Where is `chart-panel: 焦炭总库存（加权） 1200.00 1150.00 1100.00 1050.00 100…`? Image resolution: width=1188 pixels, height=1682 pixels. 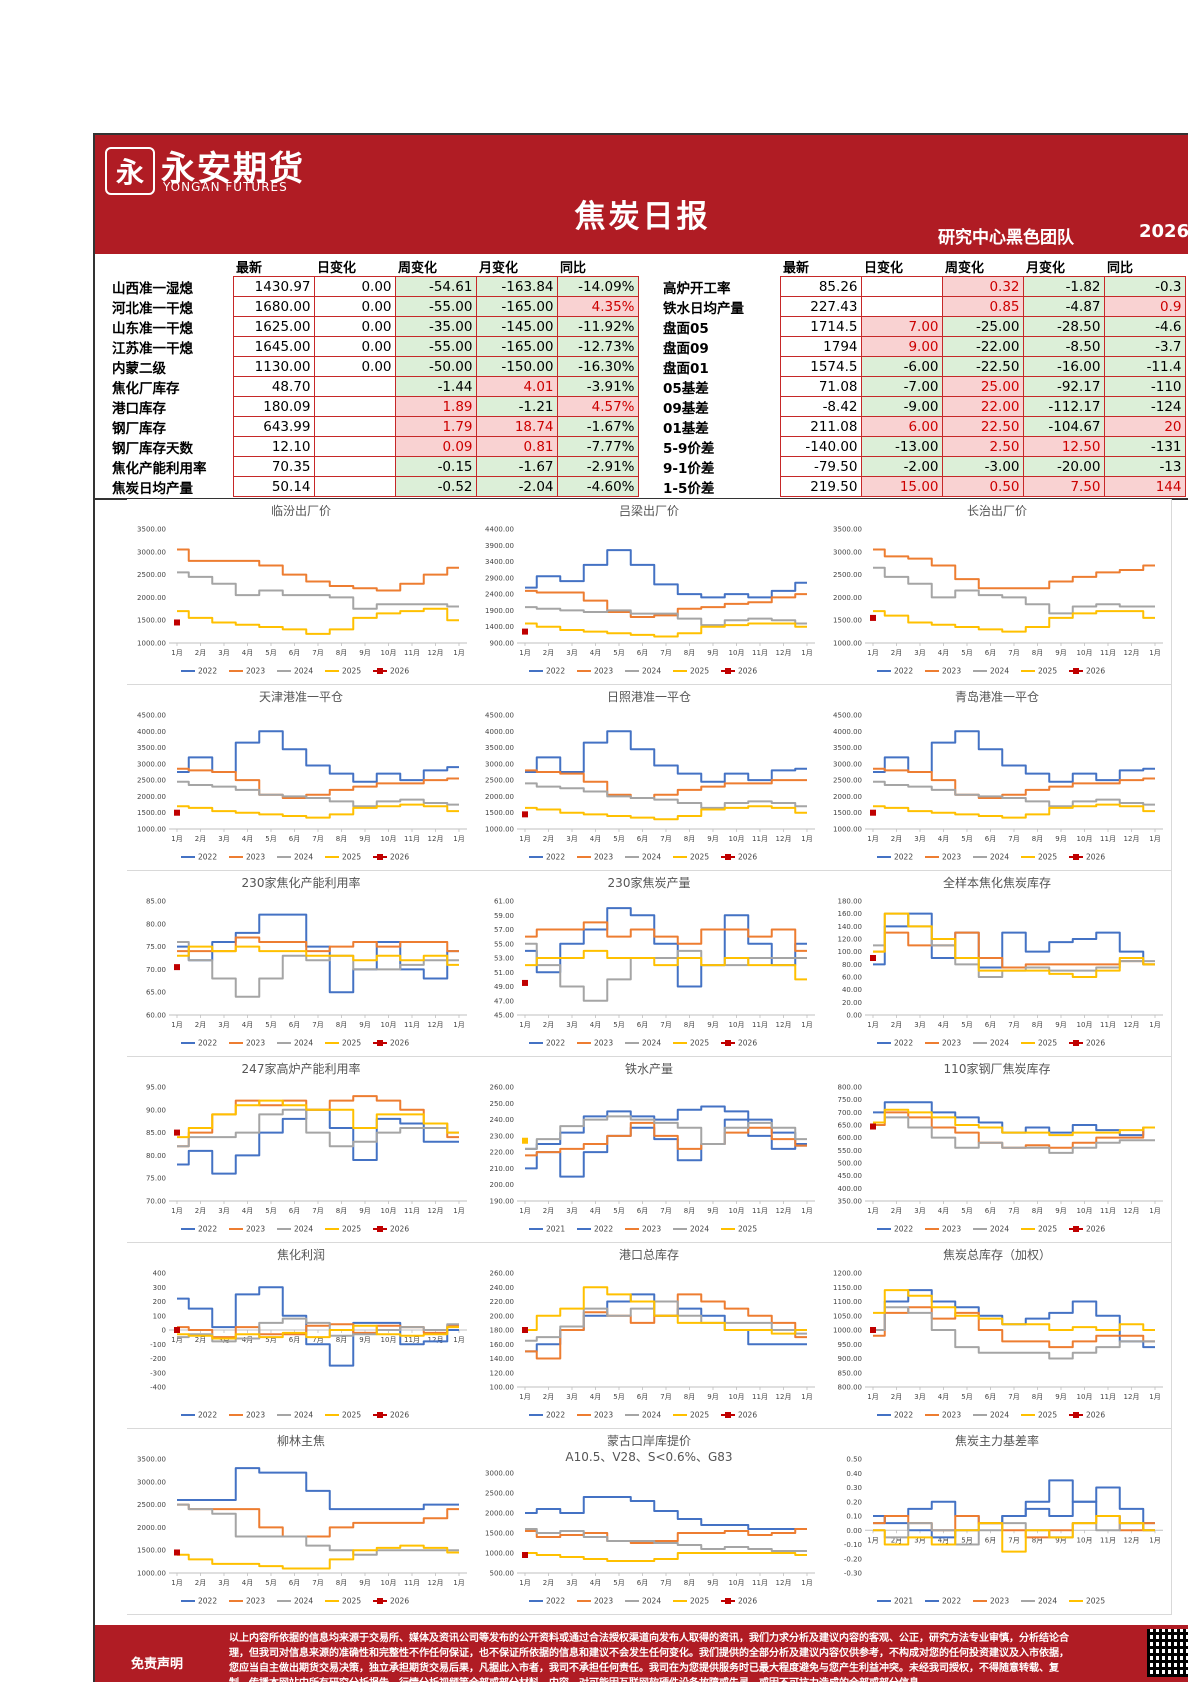
chart-panel: 焦炭总库存（加权） 1200.00 1150.00 1100.00 1050.00 100… is located at coordinates (997, 1336).